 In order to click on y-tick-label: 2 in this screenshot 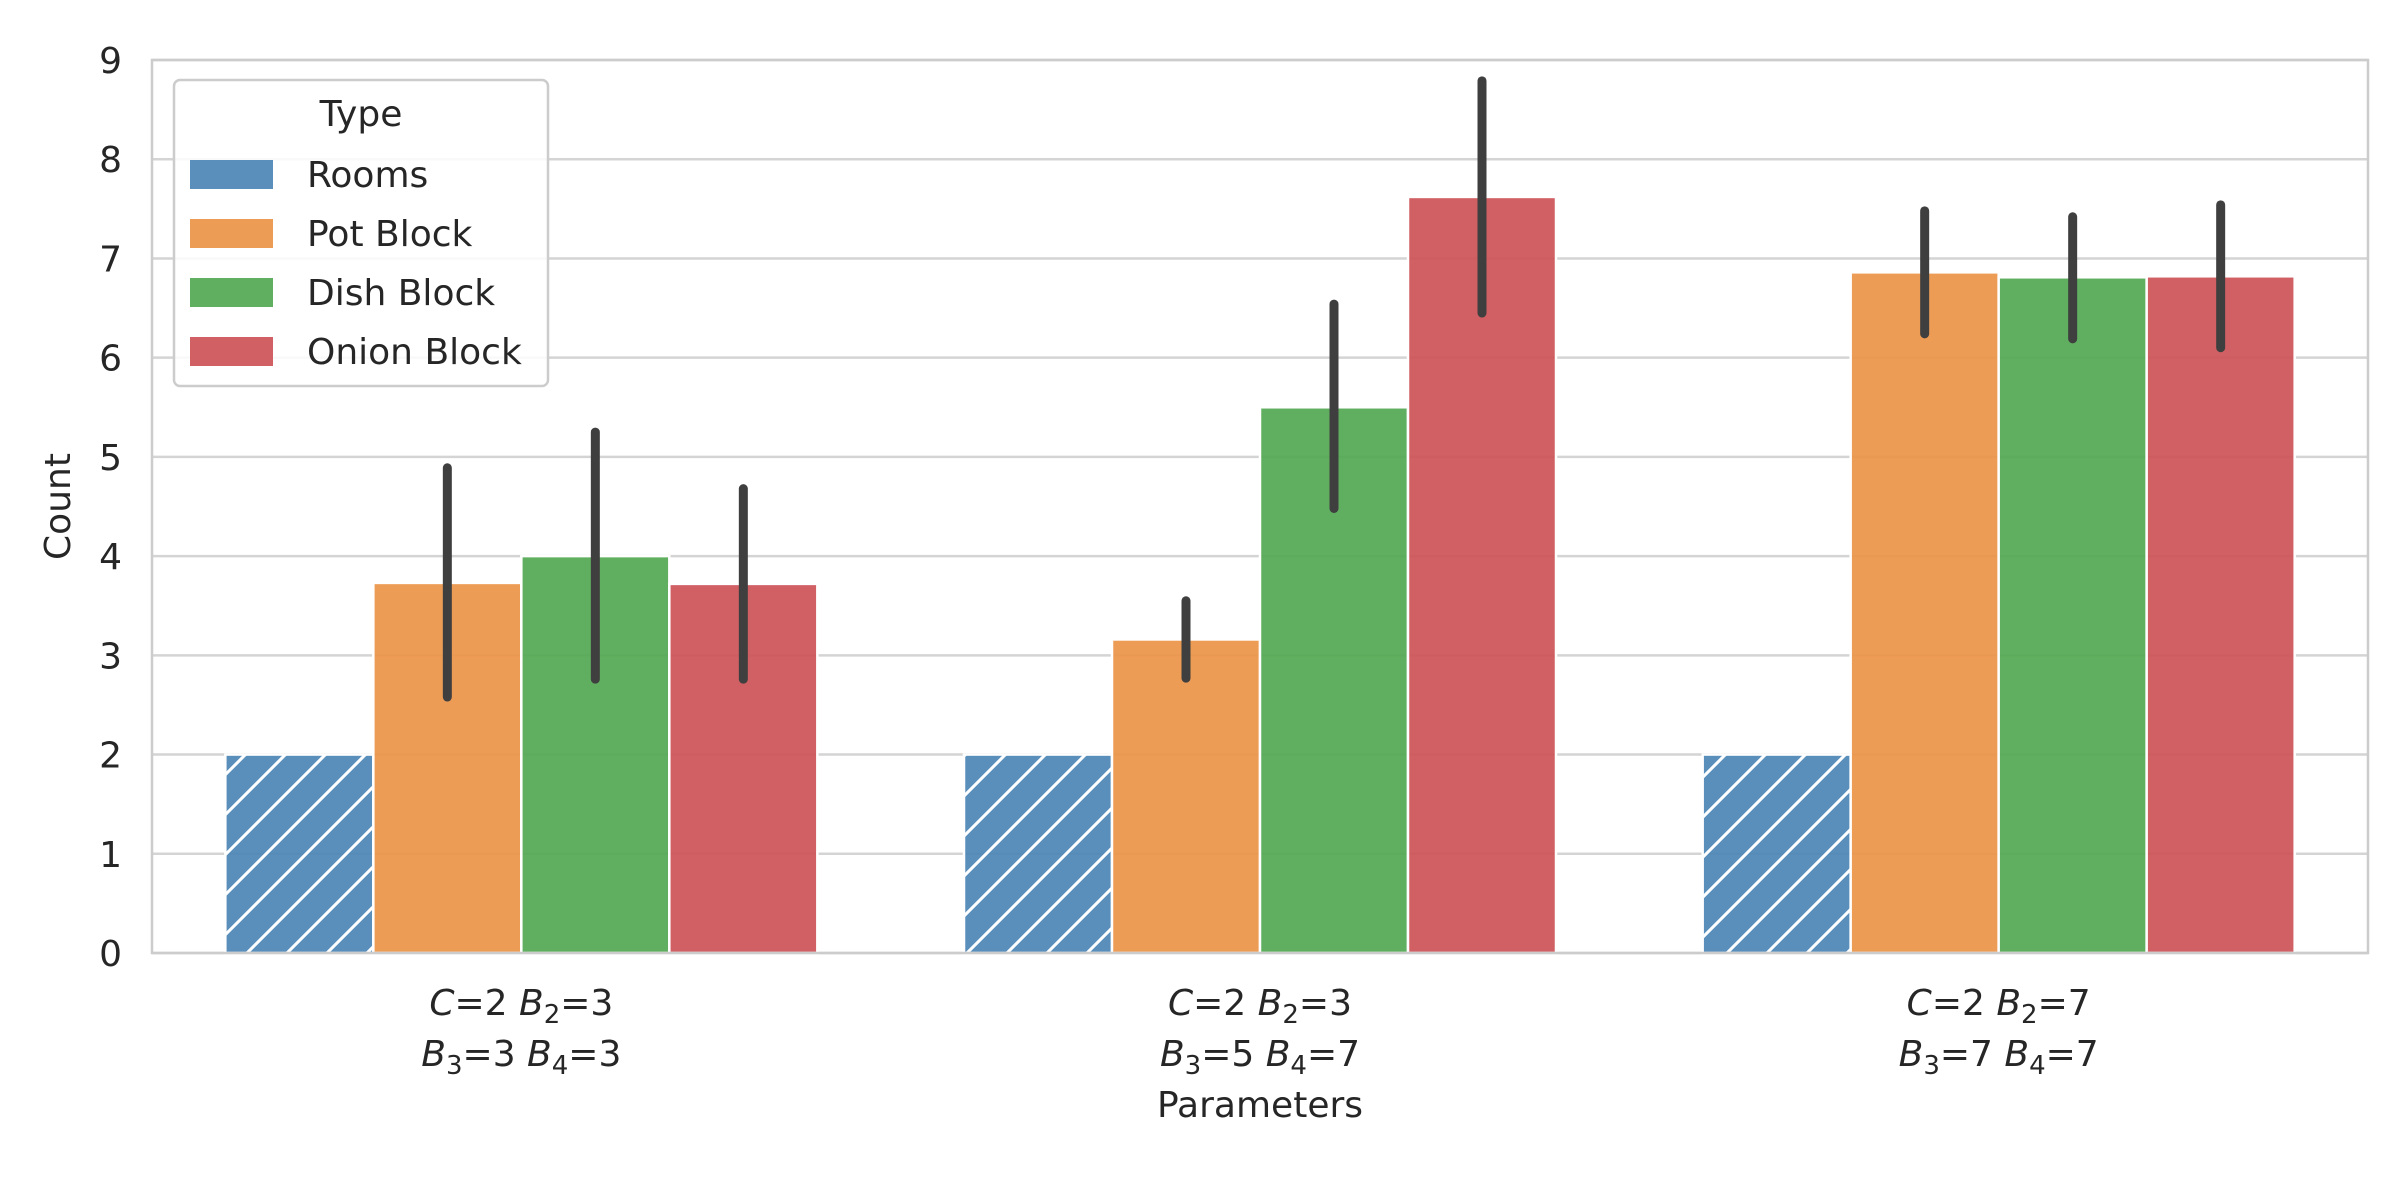, I will do `click(110, 756)`.